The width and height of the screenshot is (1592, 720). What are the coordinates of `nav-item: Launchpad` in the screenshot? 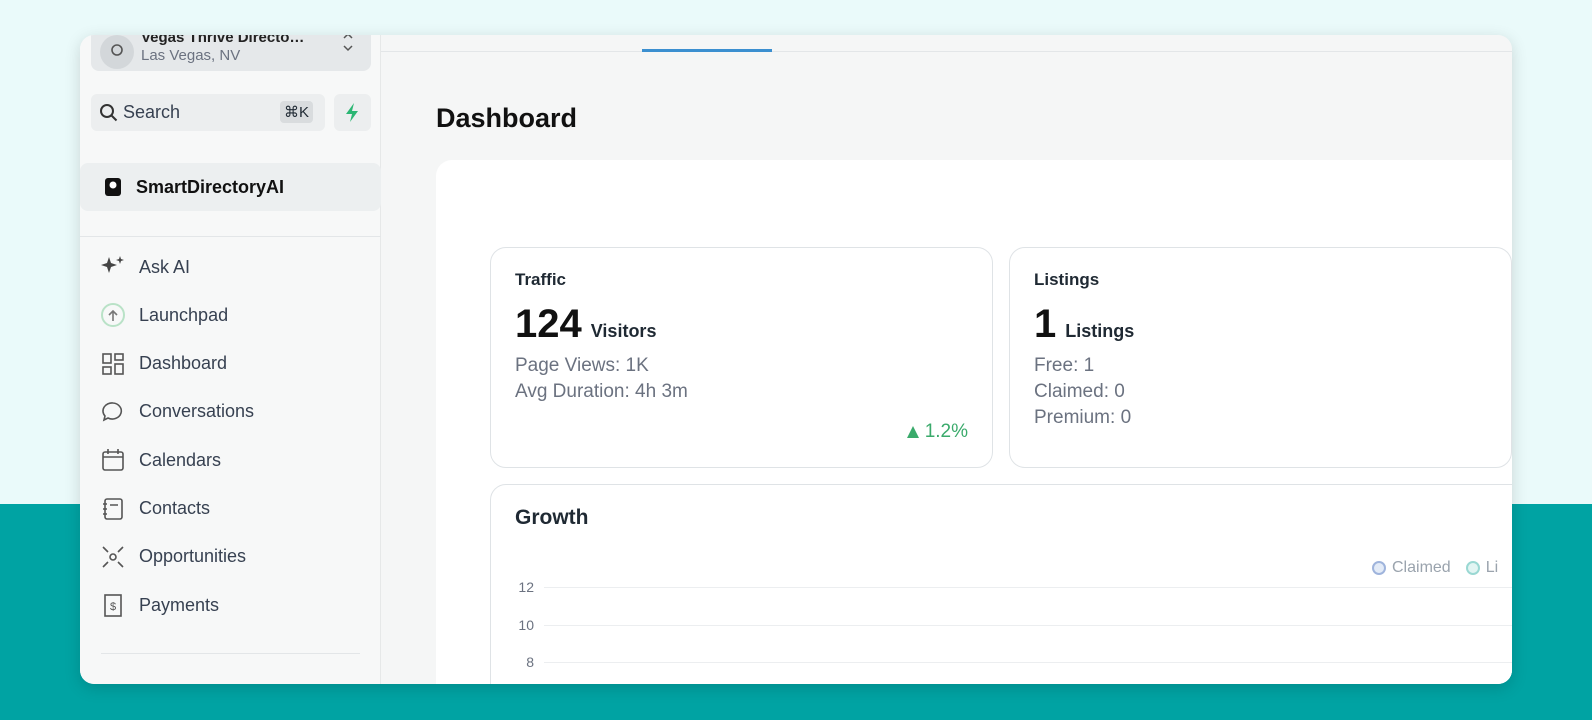 It's located at (230, 315).